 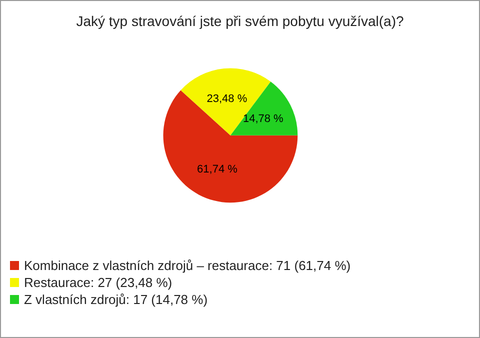 What do you see at coordinates (116, 299) in the screenshot?
I see `legend-label: Z vlastních zdrojů: 17 (14,78 %)` at bounding box center [116, 299].